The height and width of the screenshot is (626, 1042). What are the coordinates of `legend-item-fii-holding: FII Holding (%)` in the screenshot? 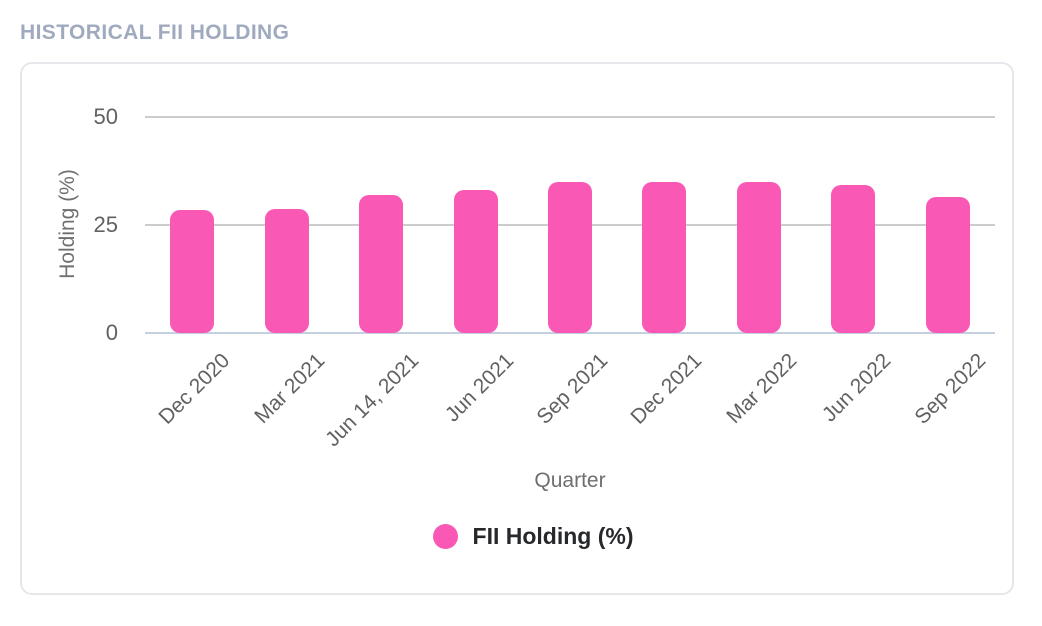 It's located at (533, 536).